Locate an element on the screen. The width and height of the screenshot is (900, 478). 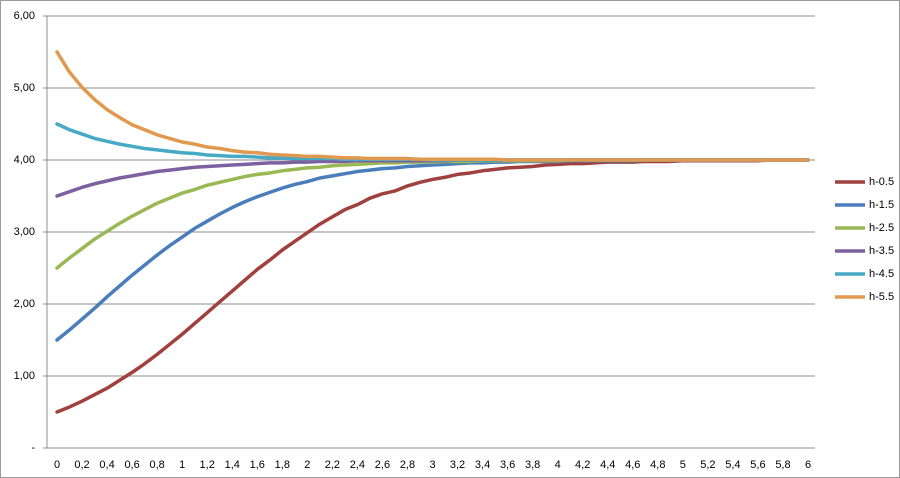
y-tick-label: 1,00 is located at coordinates (24, 376).